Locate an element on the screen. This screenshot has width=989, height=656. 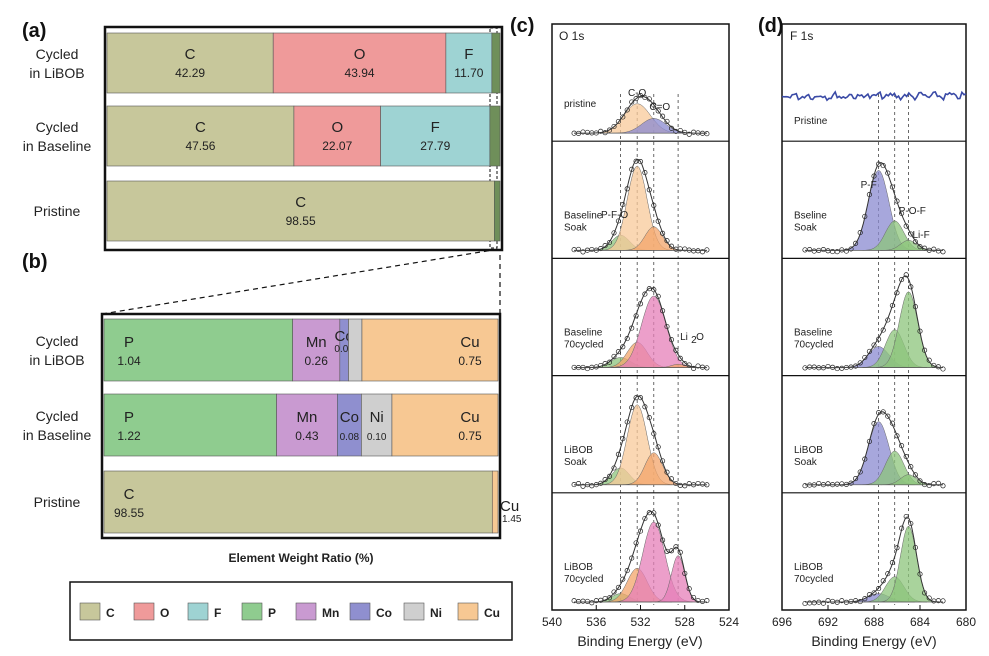
fit-envelope is located at coordinates (640, 328).